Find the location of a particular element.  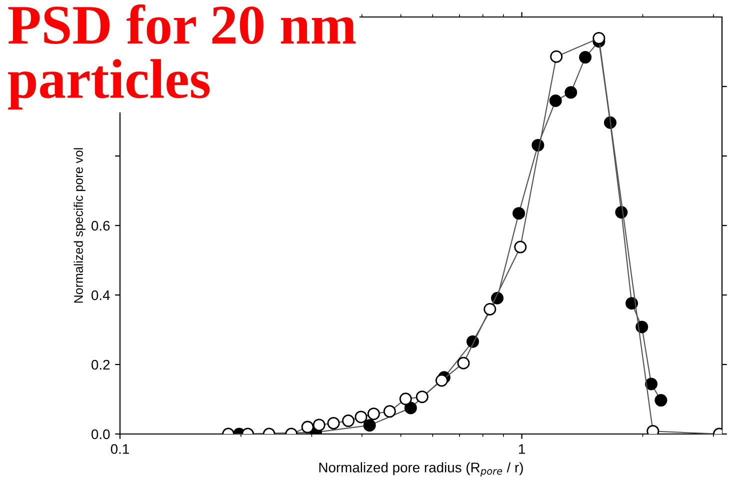

y-tick-label: 0.0 is located at coordinates (101, 434).